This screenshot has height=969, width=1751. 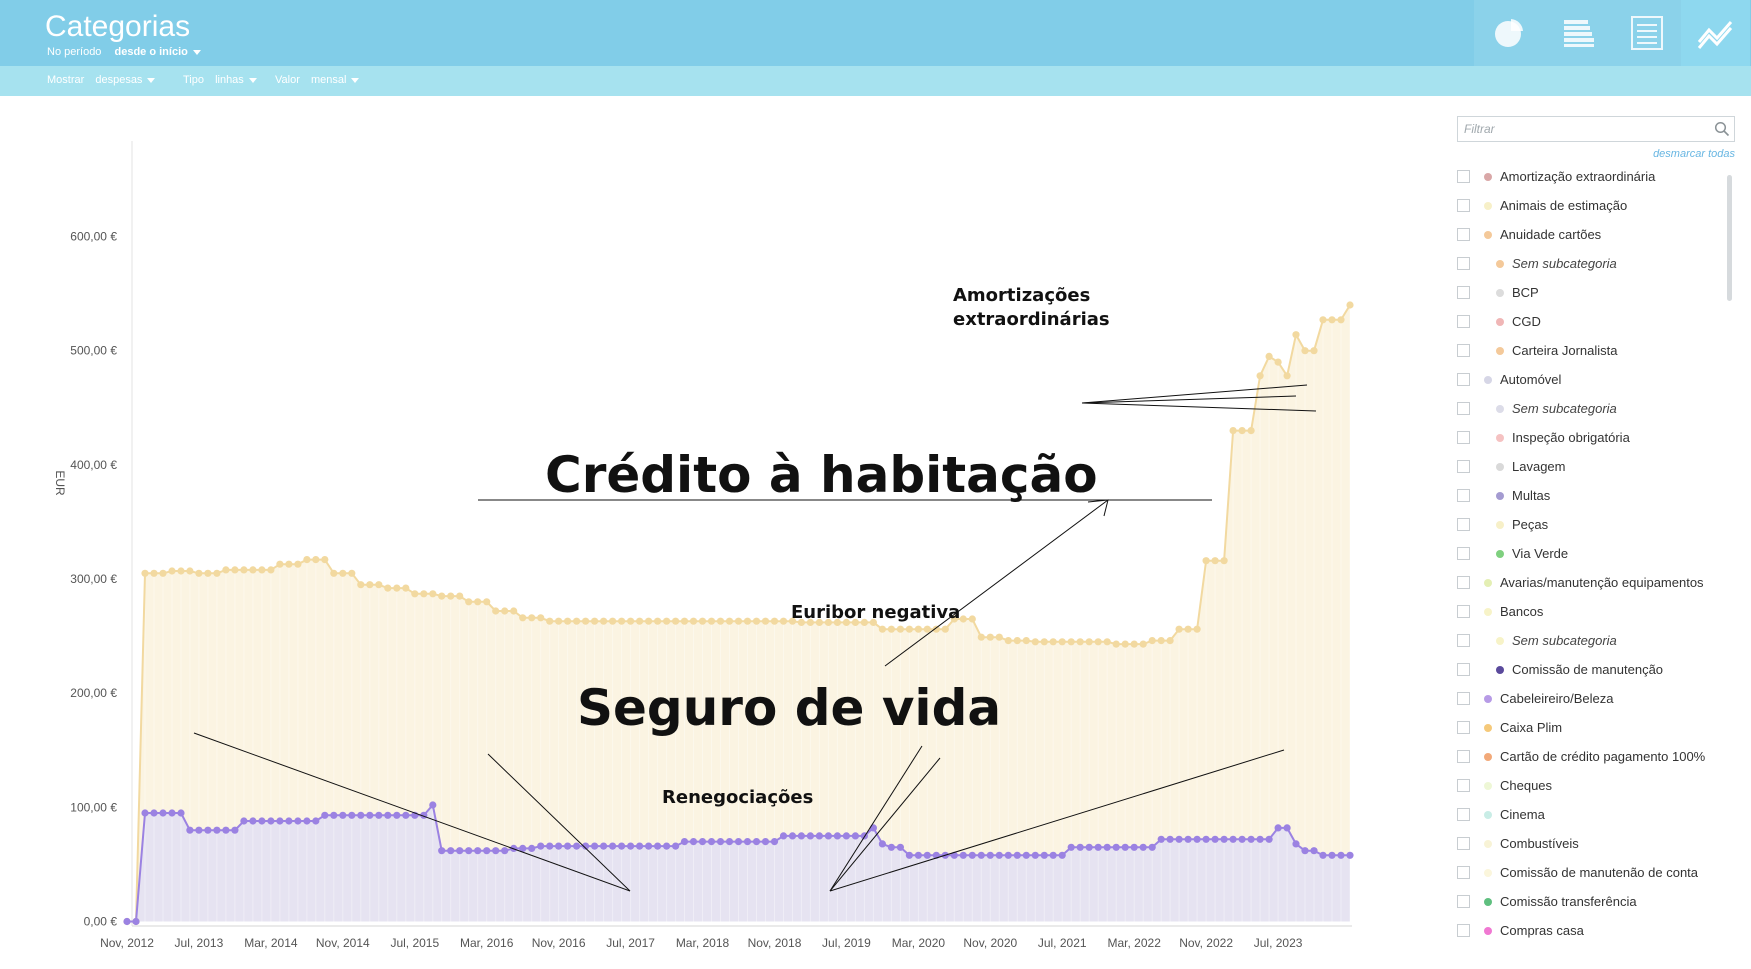 What do you see at coordinates (1592, 524) in the screenshot?
I see `category-item: Peças` at bounding box center [1592, 524].